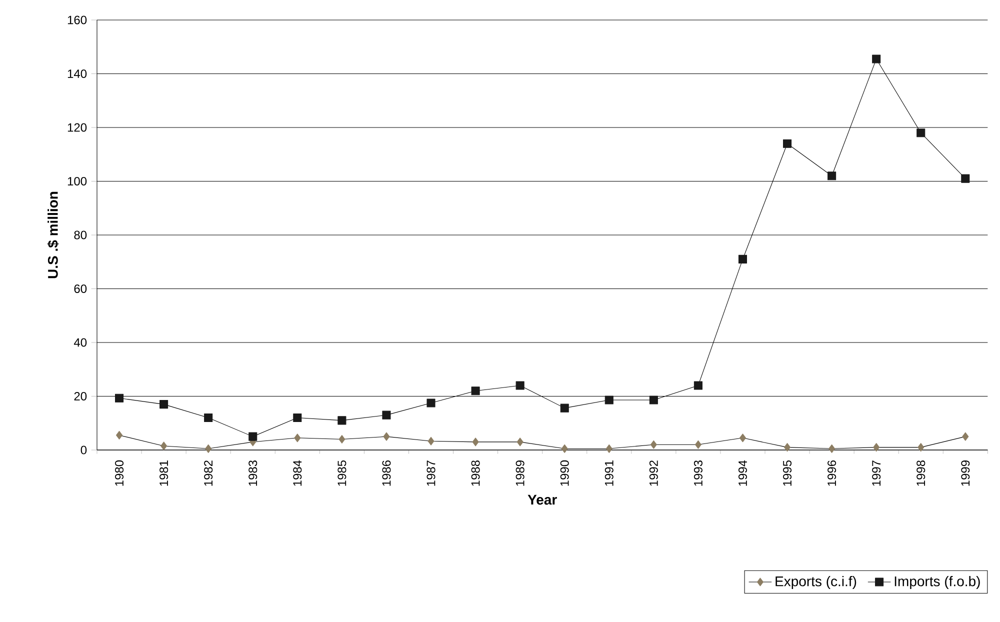 The height and width of the screenshot is (622, 1000). I want to click on y-tick-label: 60, so click(80, 289).